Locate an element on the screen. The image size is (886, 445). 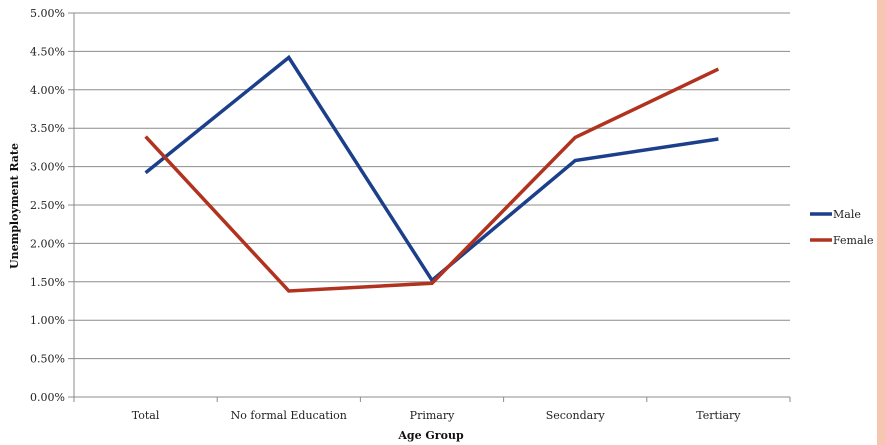
x-tick-label: Secondary is located at coordinates (576, 415).